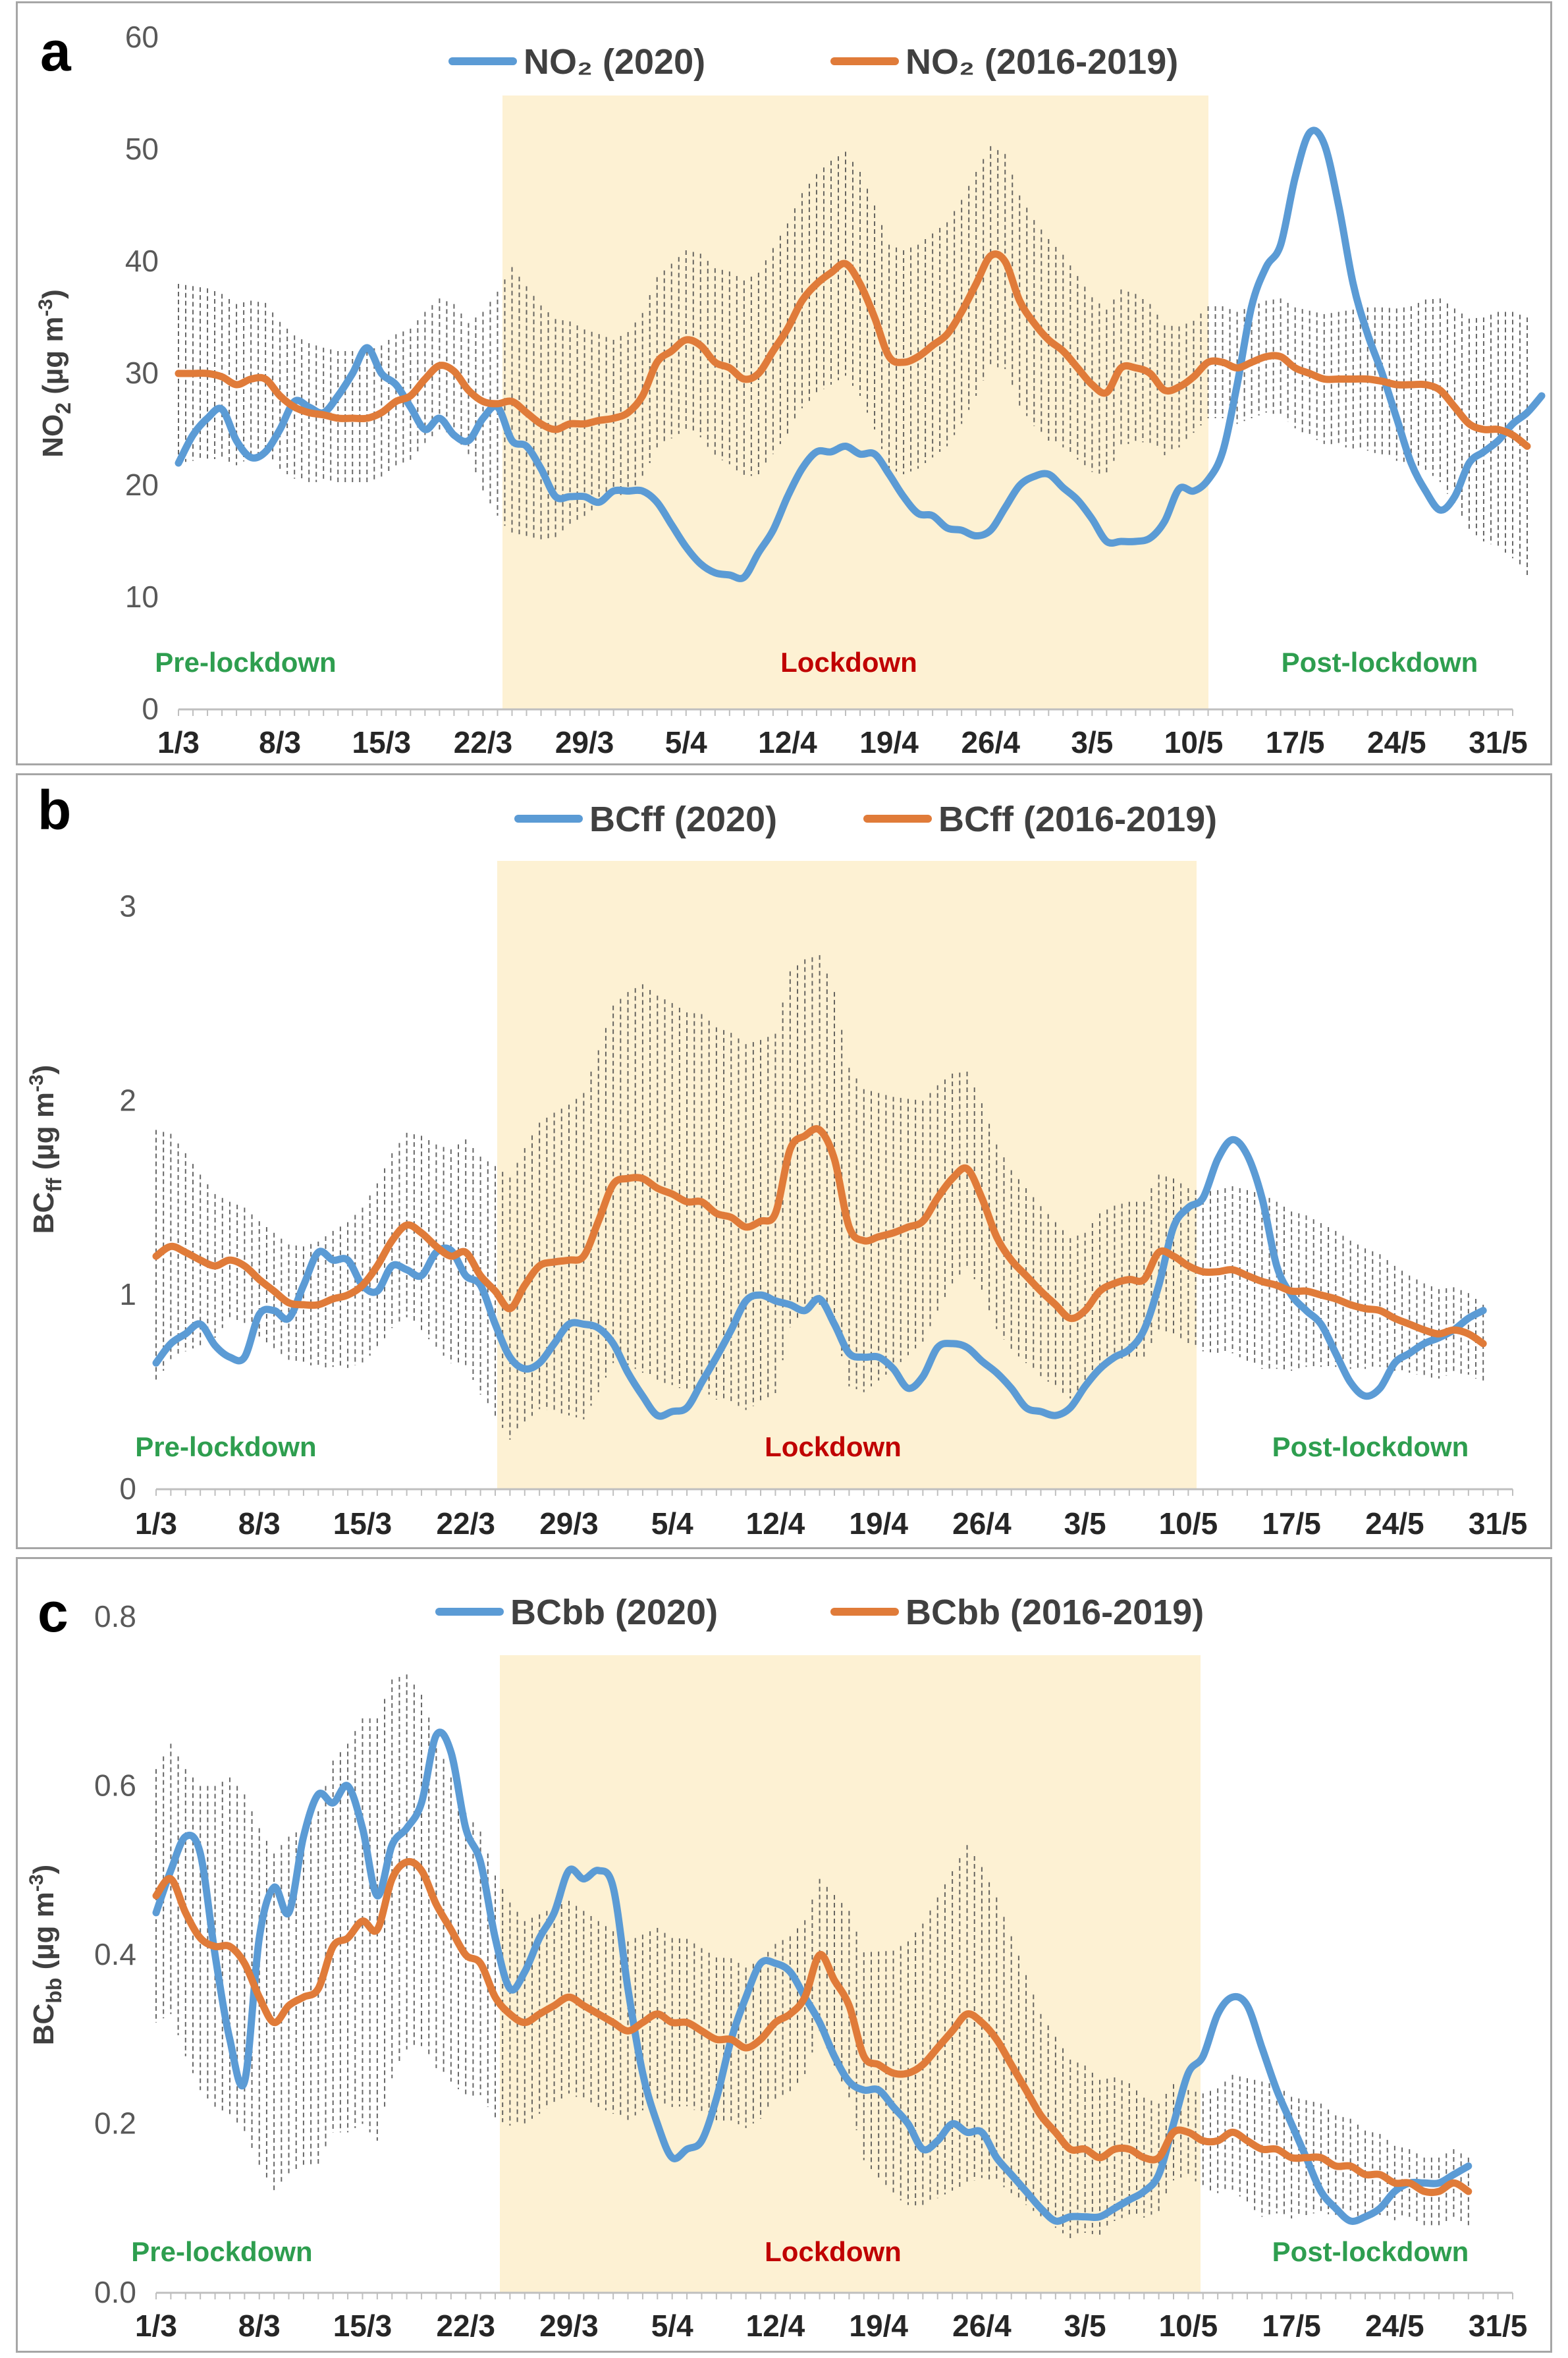  Describe the element at coordinates (115, 2292) in the screenshot. I see `y-tick-label: 0.0` at that location.